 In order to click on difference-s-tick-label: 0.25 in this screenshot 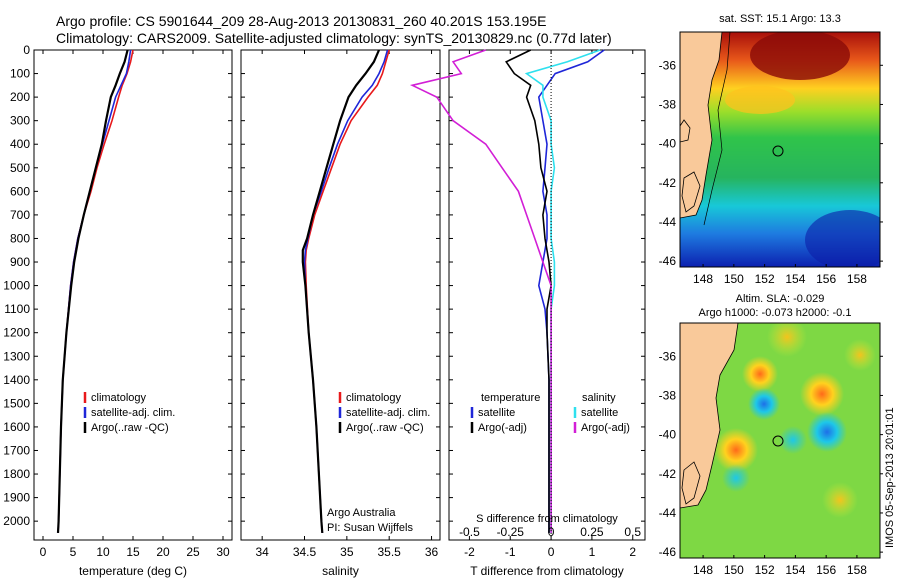, I will do `click(592, 532)`.